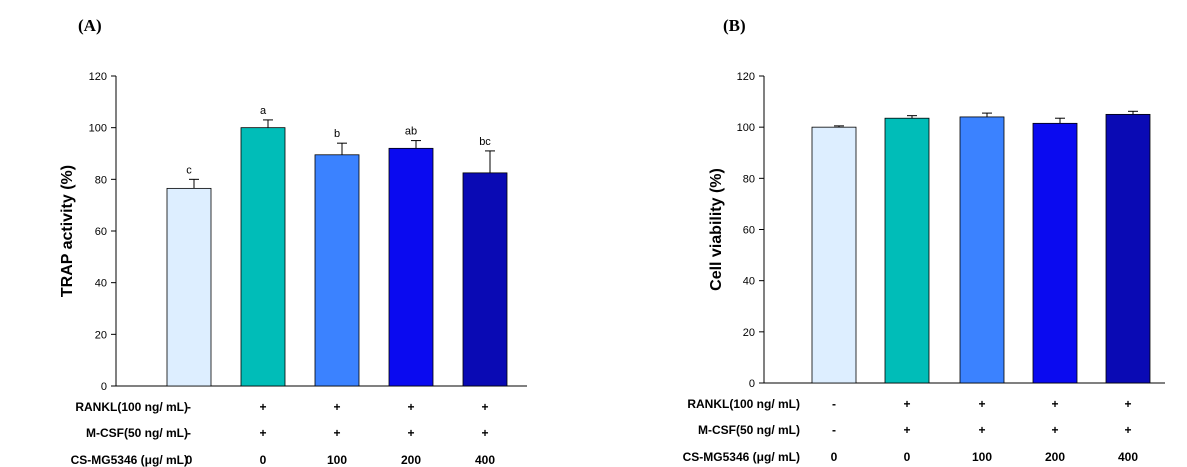  What do you see at coordinates (337, 134) in the screenshot?
I see `significance-letter: b` at bounding box center [337, 134].